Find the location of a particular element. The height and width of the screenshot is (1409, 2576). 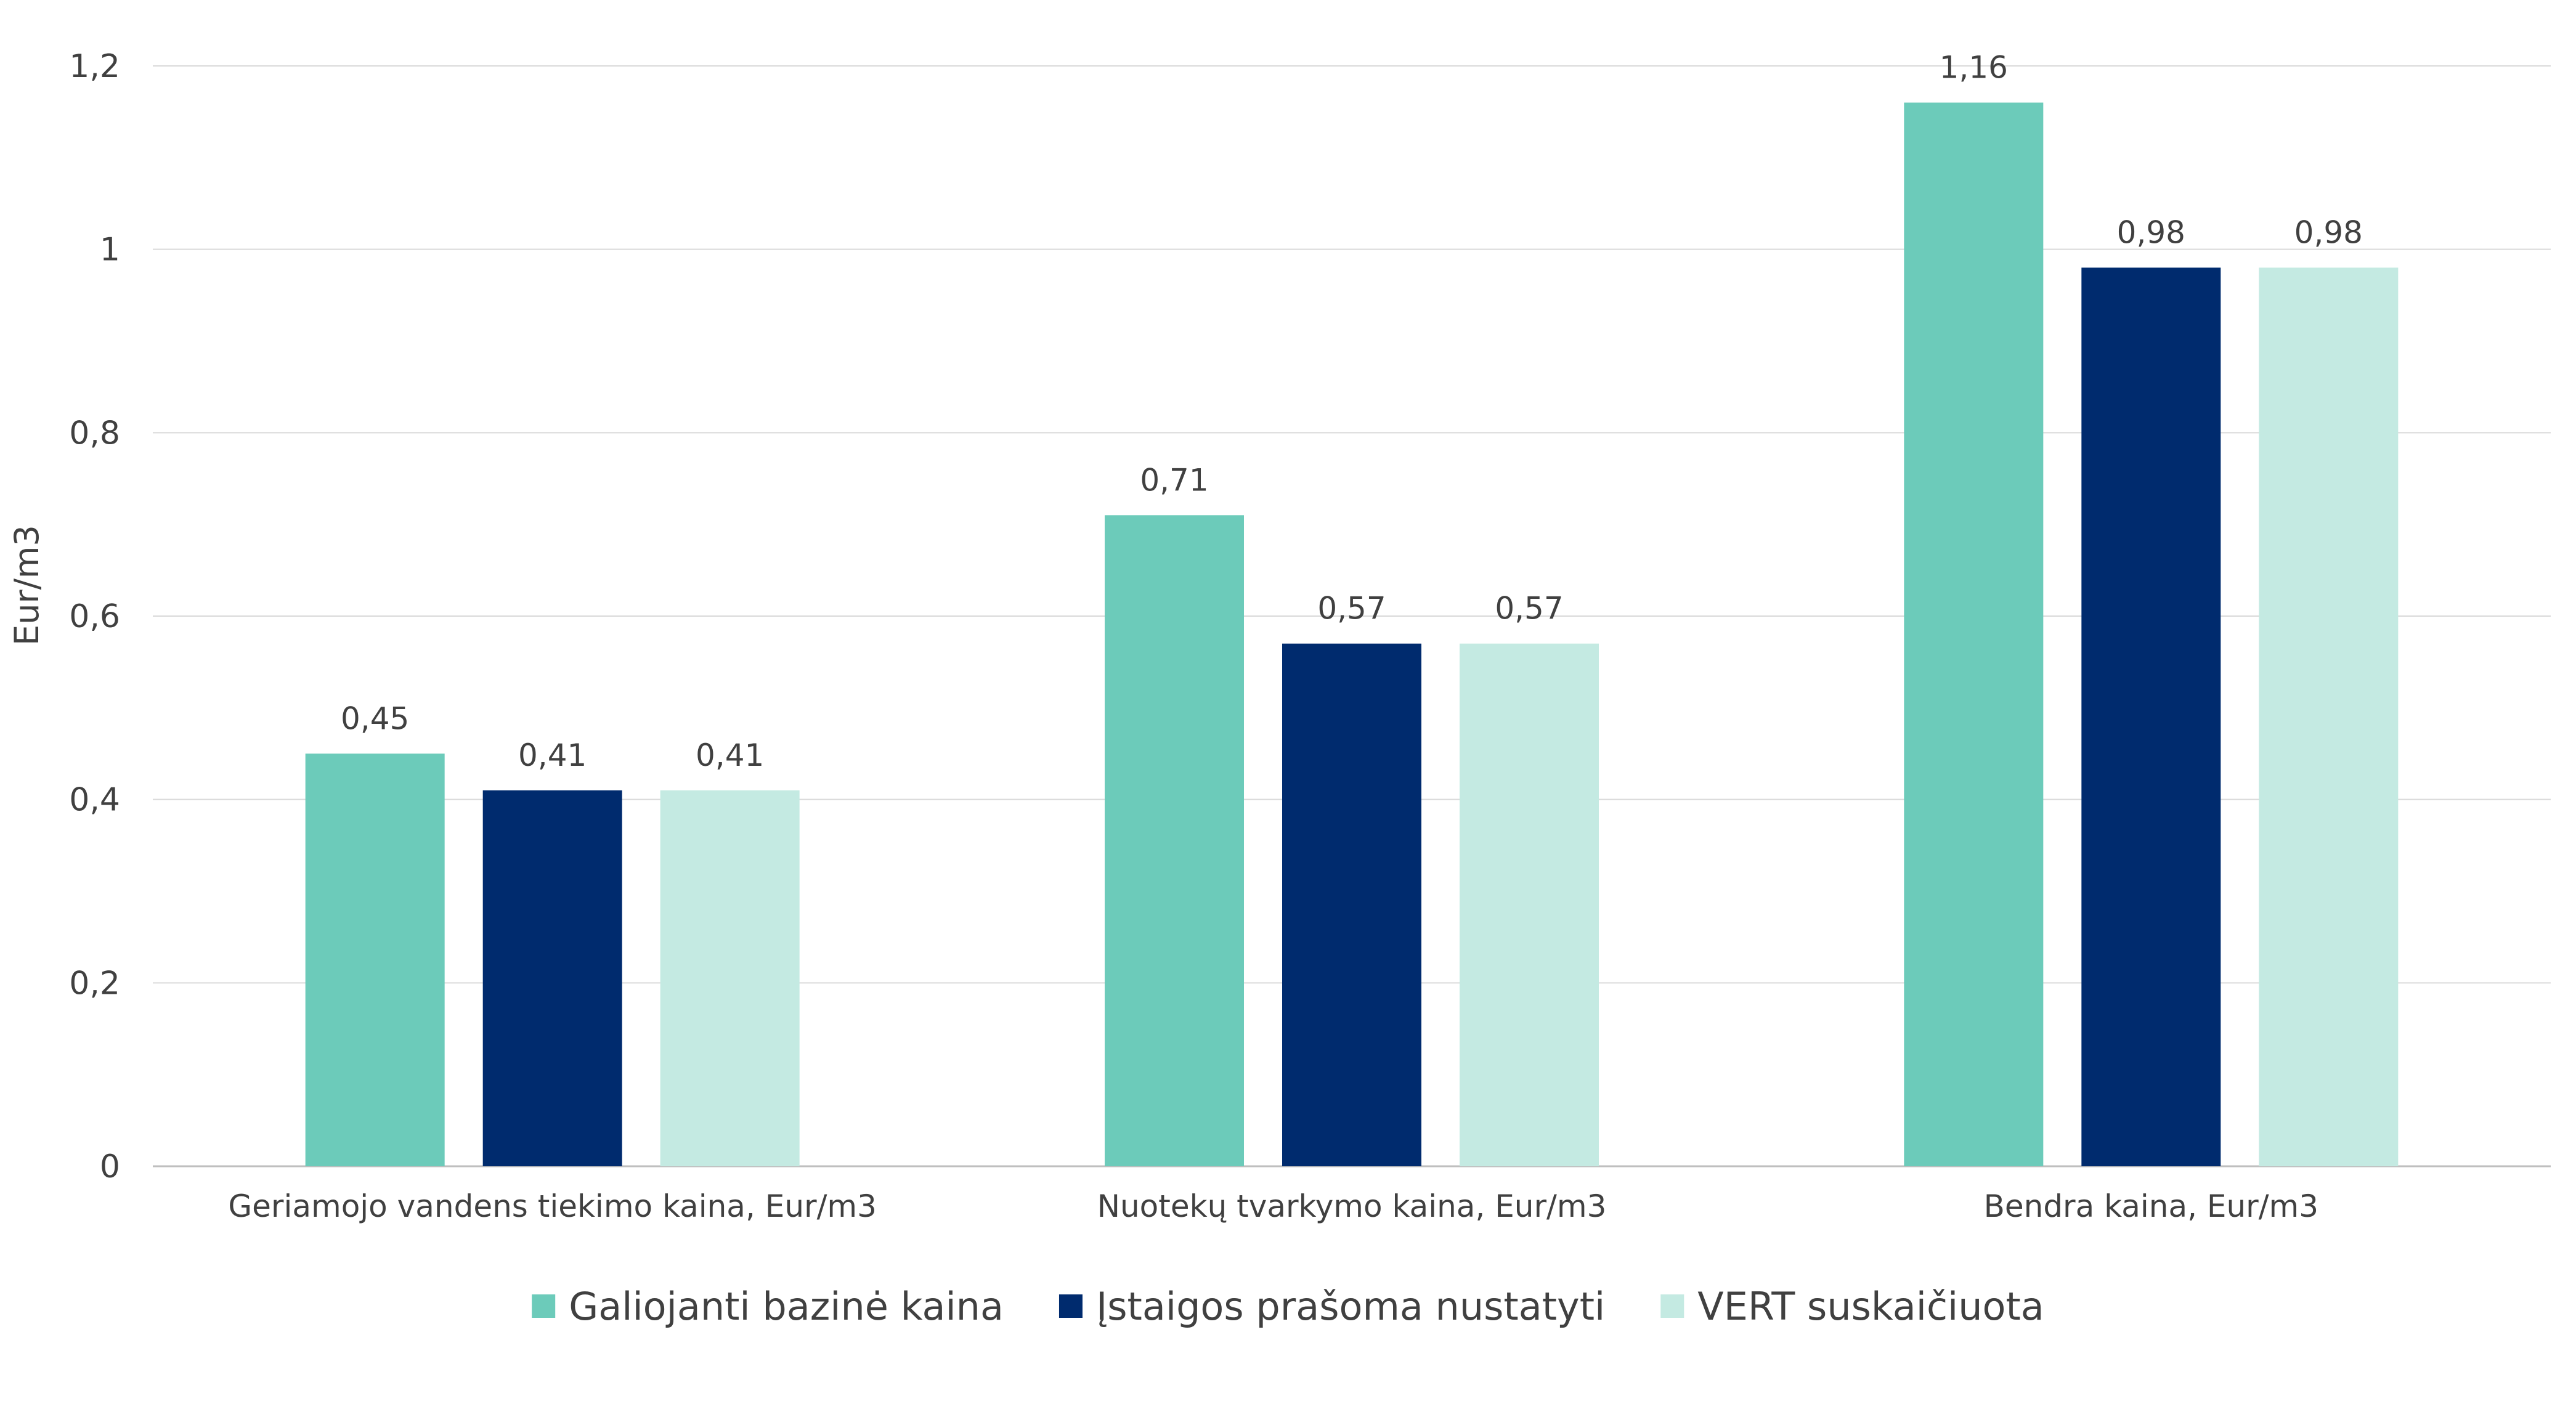

x-tick-label: Nuotekų tvarkymo kaina, Eur/m3 is located at coordinates (1352, 1206).